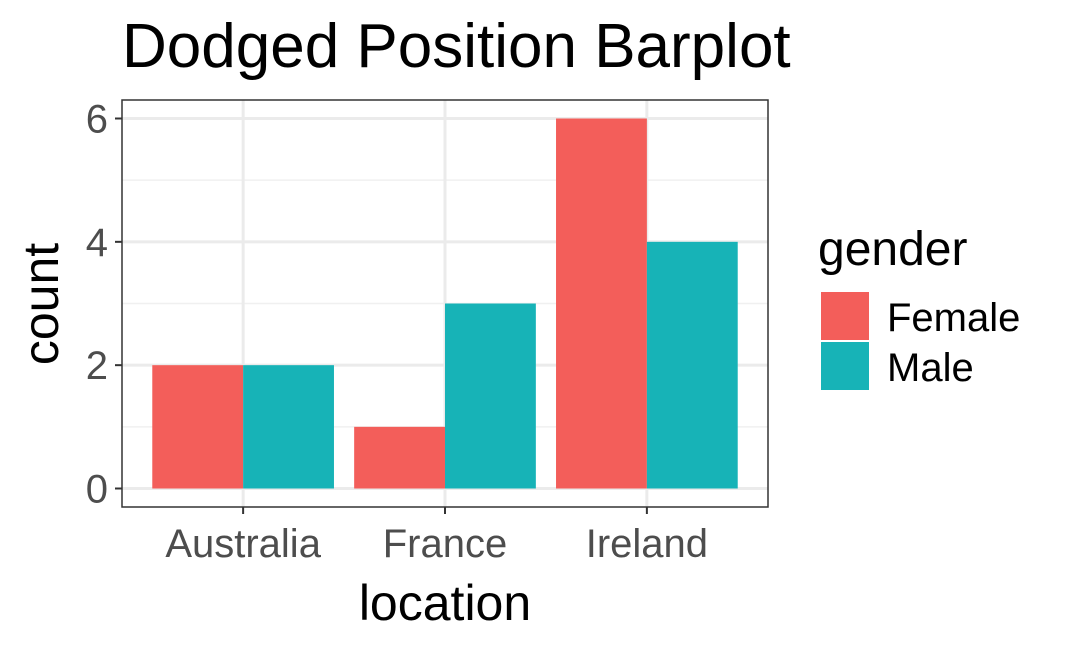  Describe the element at coordinates (445, 603) in the screenshot. I see `x-axis-title: location` at that location.